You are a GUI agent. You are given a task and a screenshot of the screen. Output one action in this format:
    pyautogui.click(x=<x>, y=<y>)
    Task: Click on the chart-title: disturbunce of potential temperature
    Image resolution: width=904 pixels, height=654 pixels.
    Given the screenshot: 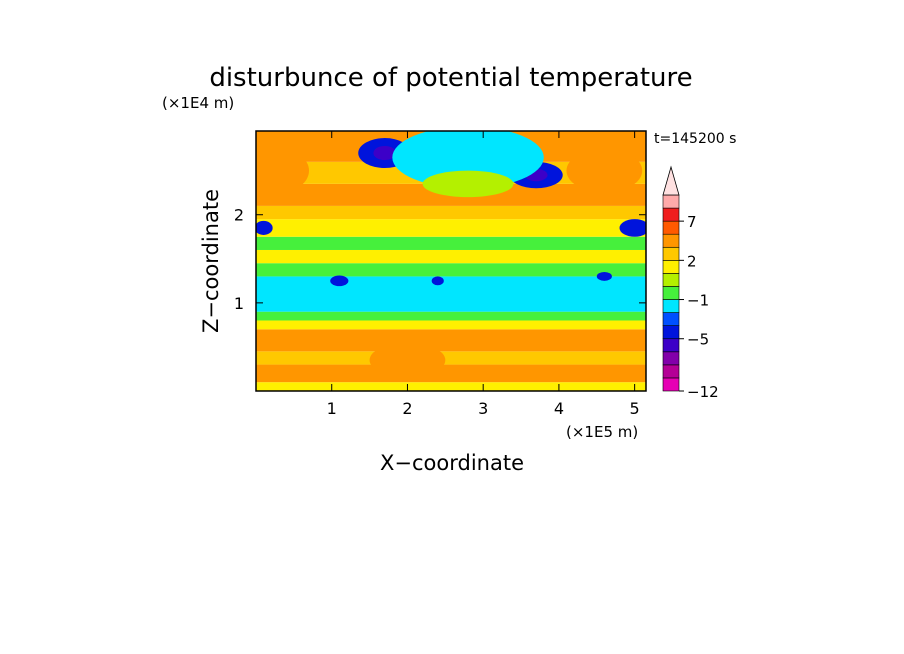 What is the action you would take?
    pyautogui.click(x=450, y=78)
    